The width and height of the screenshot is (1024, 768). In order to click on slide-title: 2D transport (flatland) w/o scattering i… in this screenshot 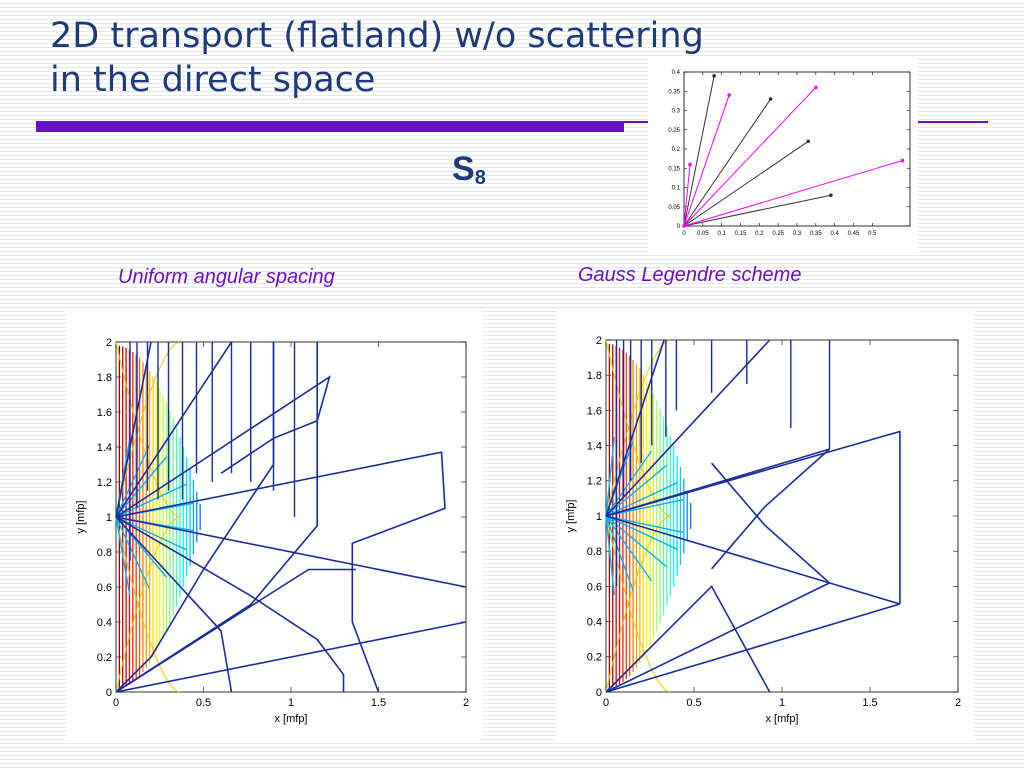, I will do `click(377, 58)`.